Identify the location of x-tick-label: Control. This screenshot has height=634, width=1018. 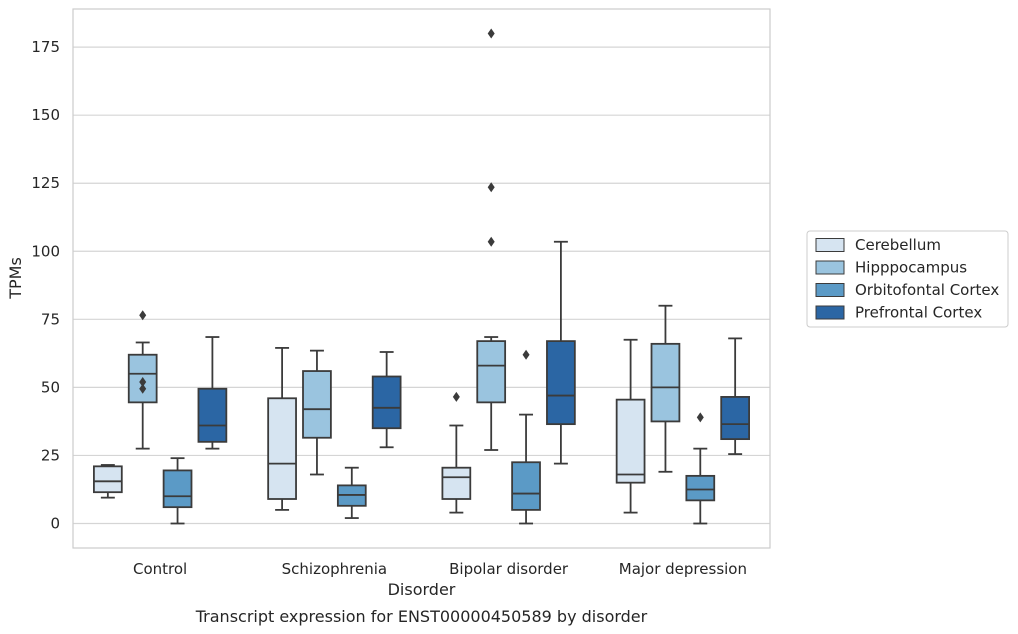
(160, 569).